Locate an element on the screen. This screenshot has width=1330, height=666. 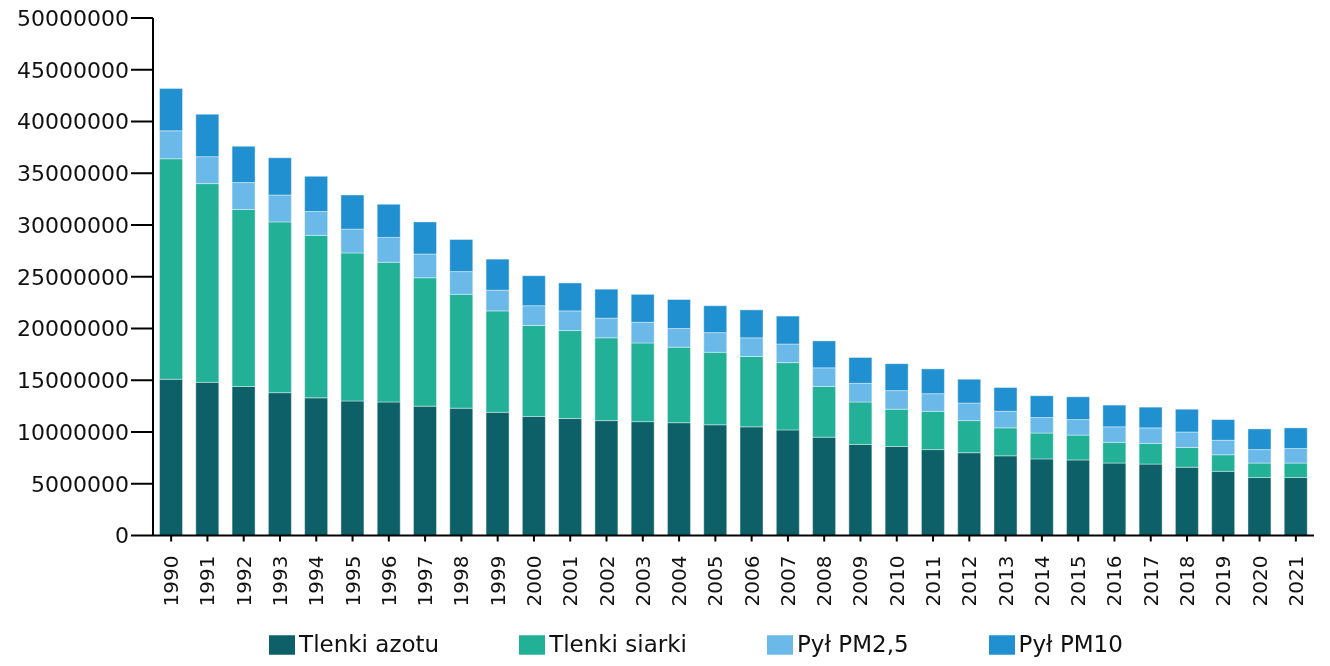
x-tick-label: 2002 is located at coordinates (606, 581).